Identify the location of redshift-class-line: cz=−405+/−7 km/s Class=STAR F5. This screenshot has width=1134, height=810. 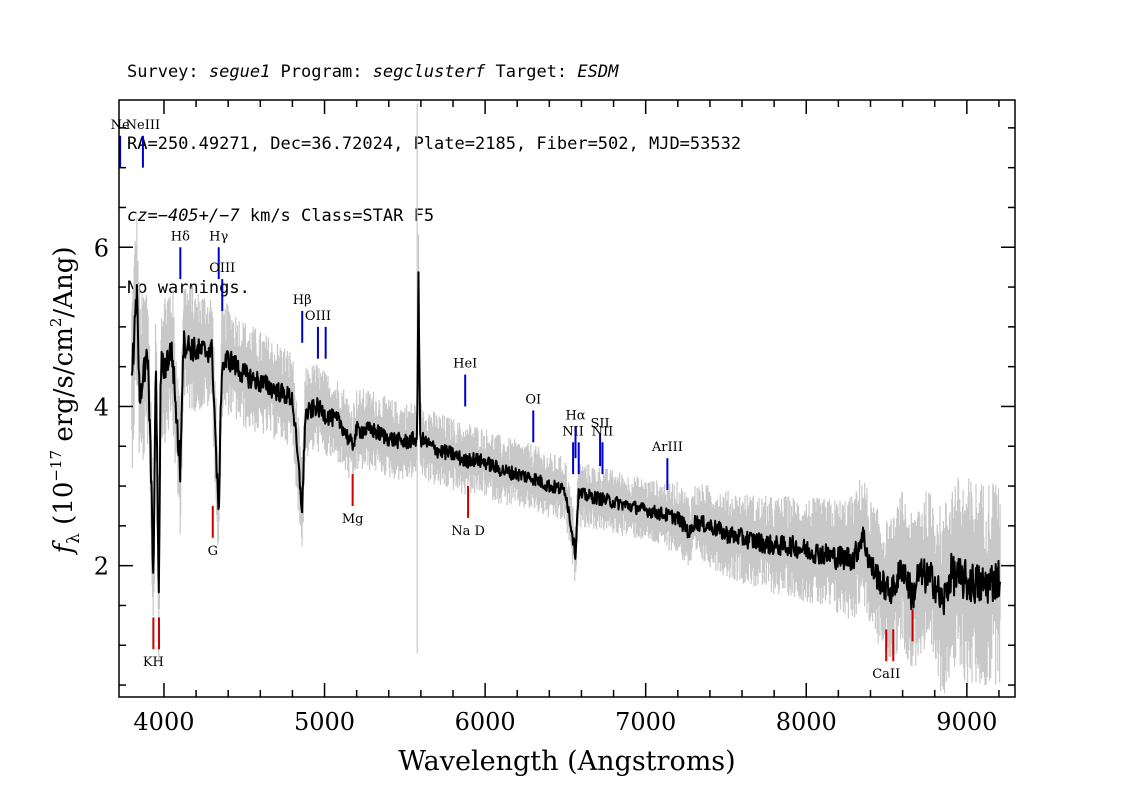
(434, 216).